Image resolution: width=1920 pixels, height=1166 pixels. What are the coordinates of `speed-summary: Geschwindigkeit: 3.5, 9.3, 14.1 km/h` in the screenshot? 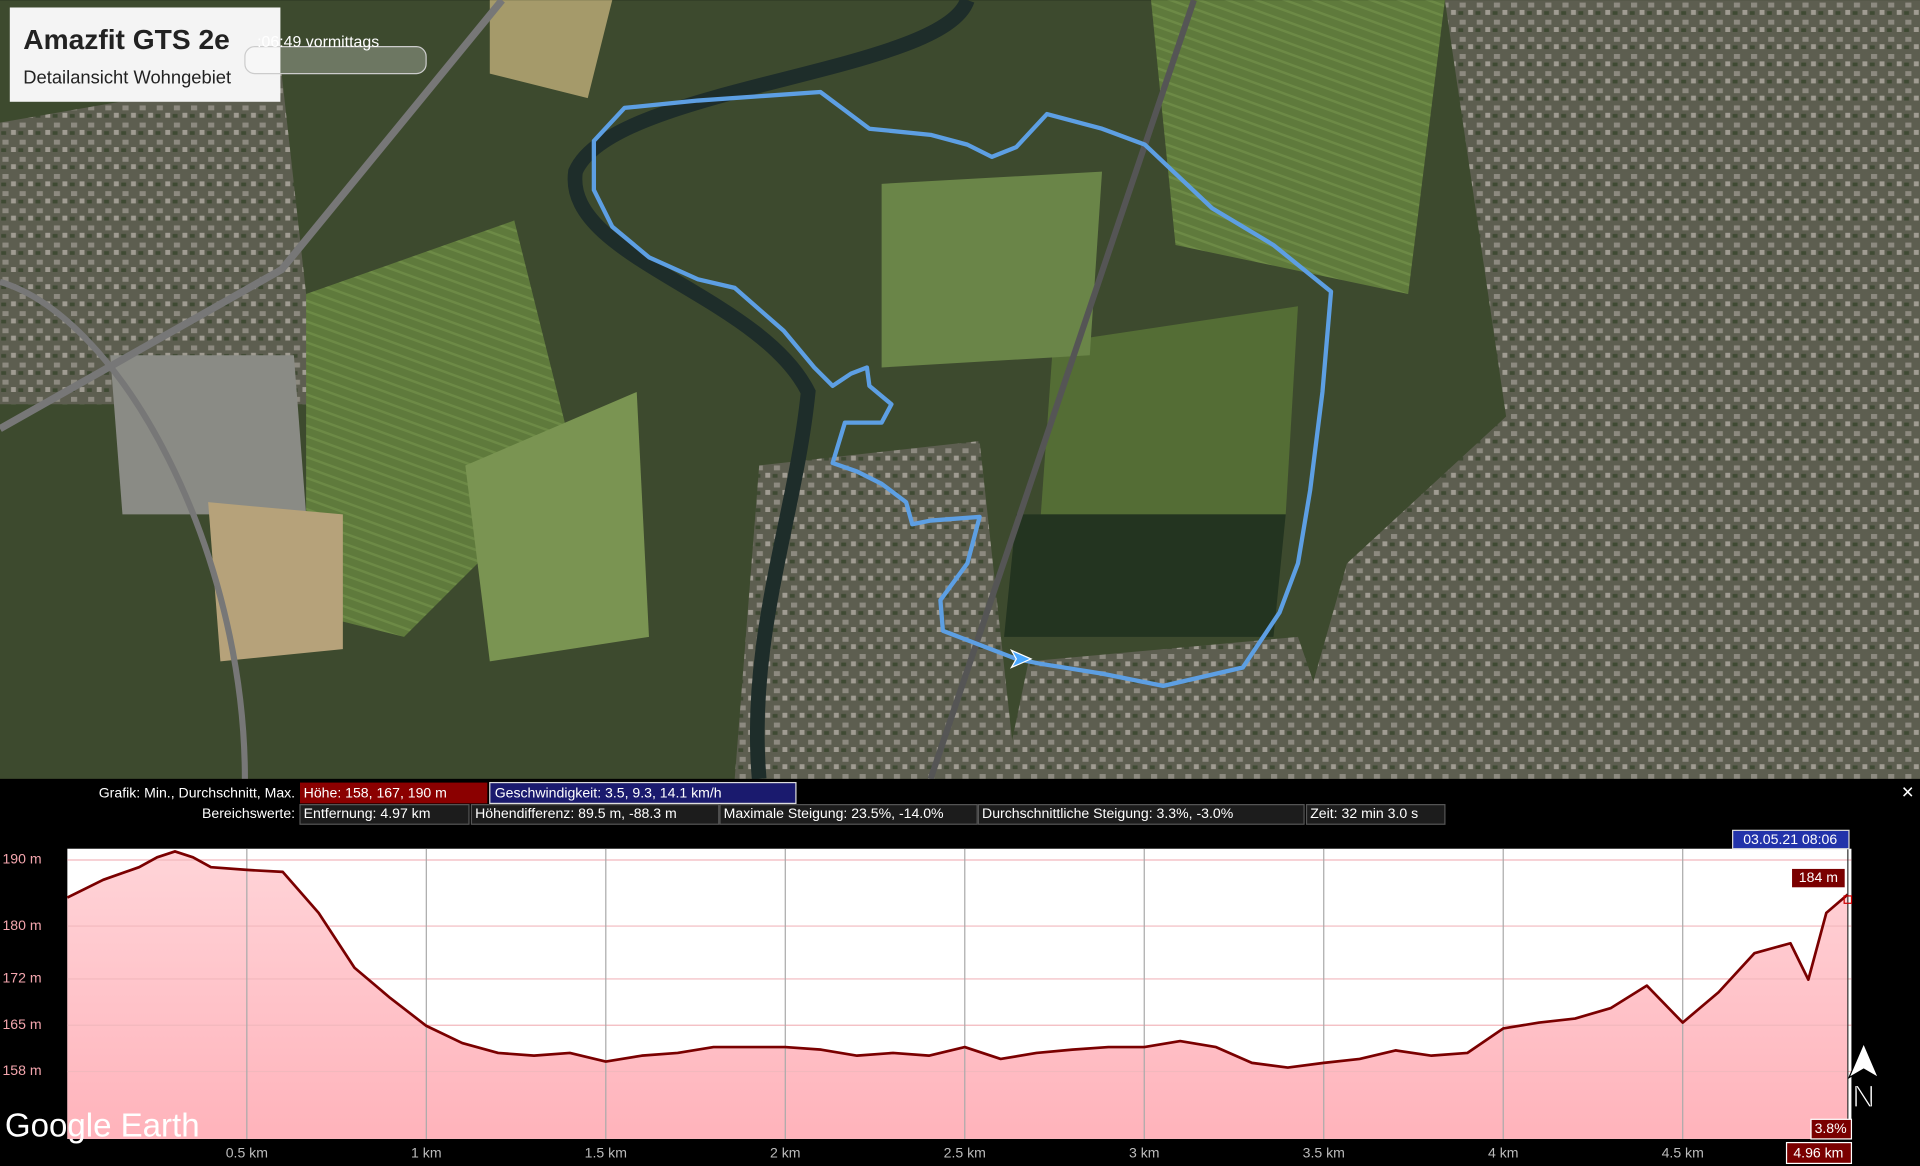 It's located at (608, 792).